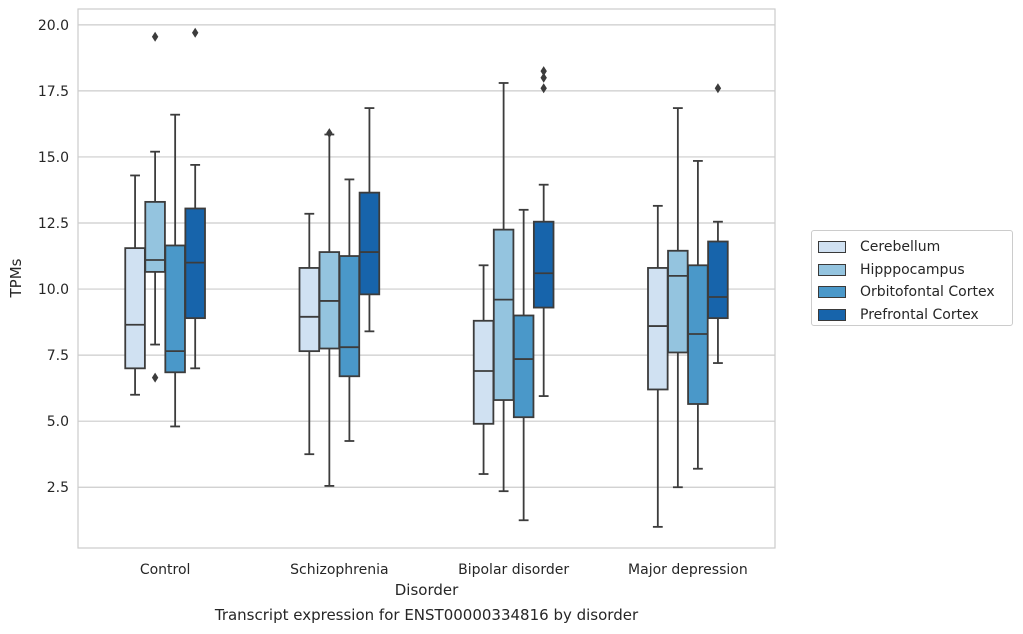 The width and height of the screenshot is (1023, 634). Describe the element at coordinates (513, 570) in the screenshot. I see `x-tick-label: Bipolar disorder` at that location.